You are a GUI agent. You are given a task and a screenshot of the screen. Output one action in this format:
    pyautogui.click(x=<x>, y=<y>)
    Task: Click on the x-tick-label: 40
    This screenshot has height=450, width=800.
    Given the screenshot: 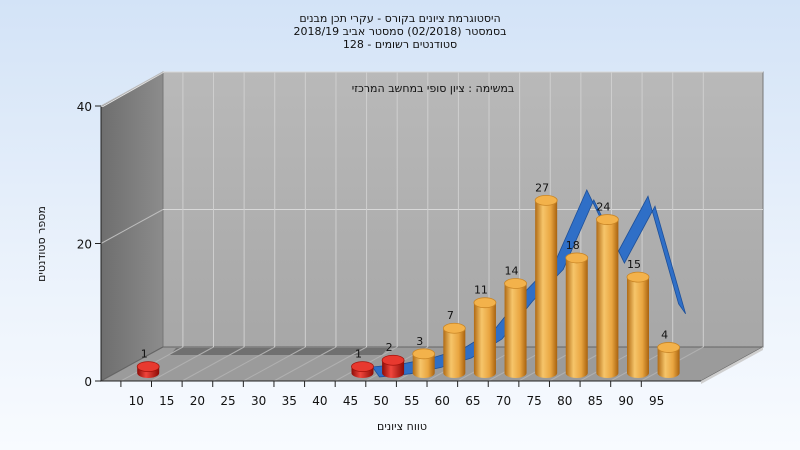 What is the action you would take?
    pyautogui.click(x=319, y=401)
    